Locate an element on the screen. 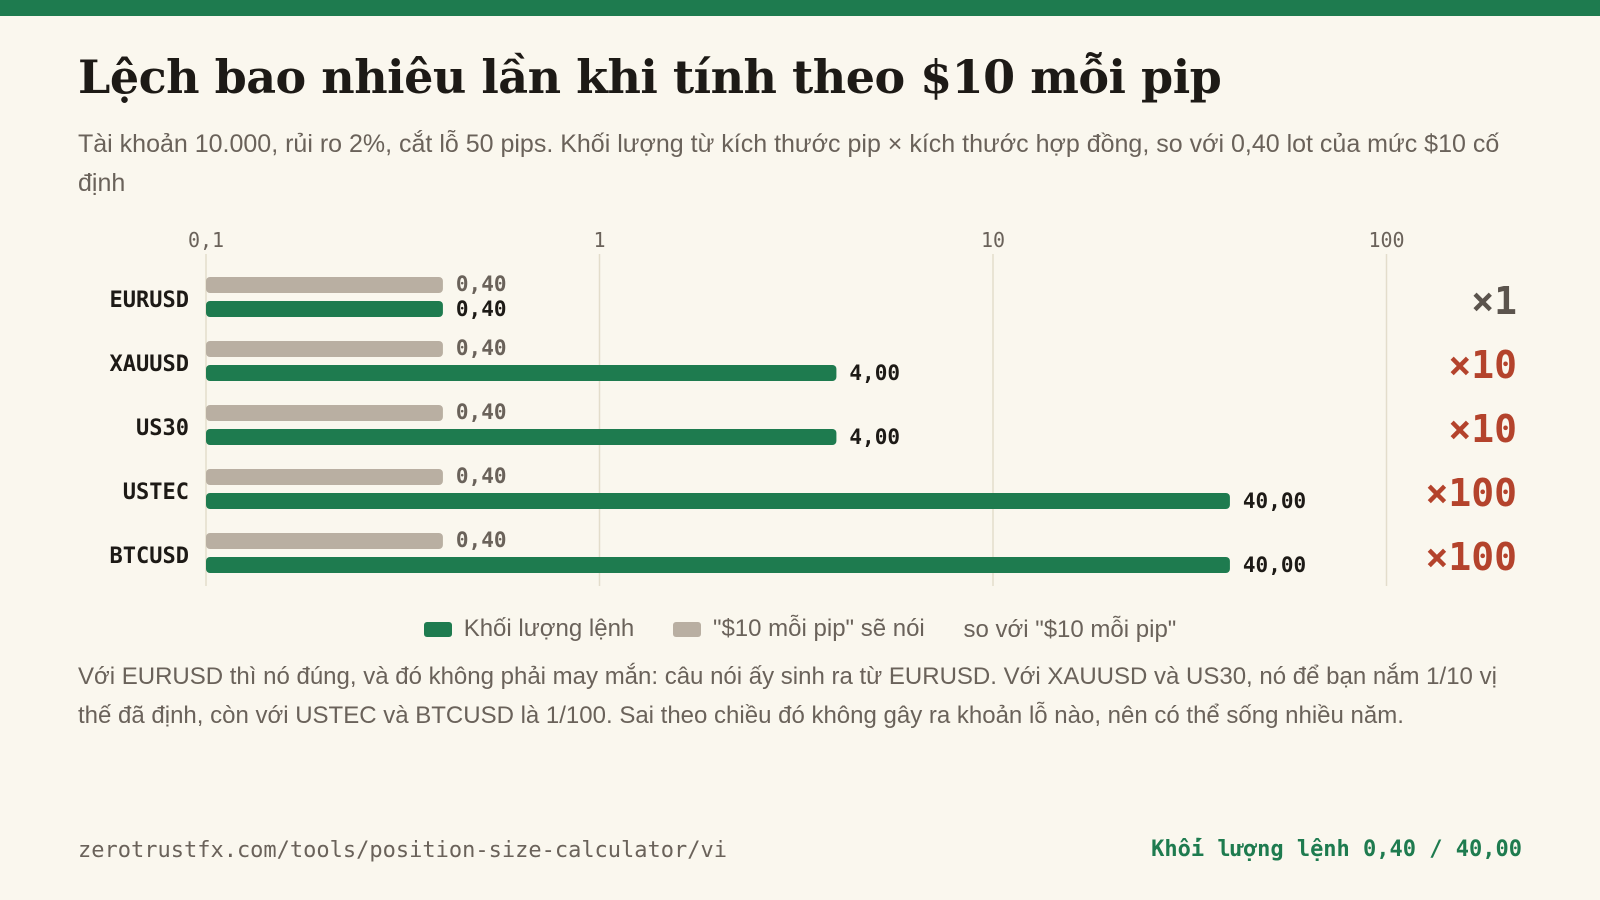  top-accent-bar is located at coordinates (800, 8).